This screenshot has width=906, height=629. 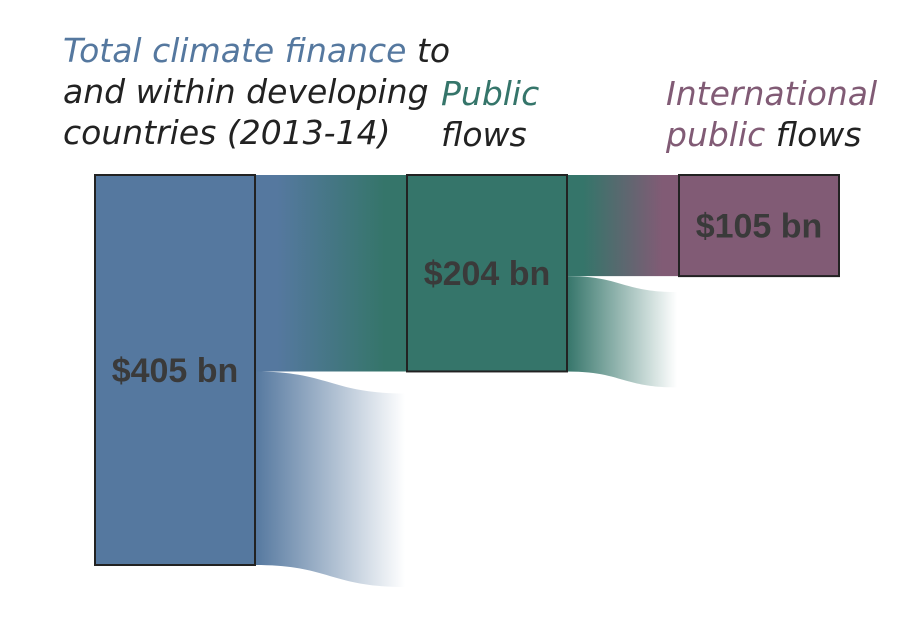 I want to click on value-label-total: $405 bn, so click(x=175, y=371).